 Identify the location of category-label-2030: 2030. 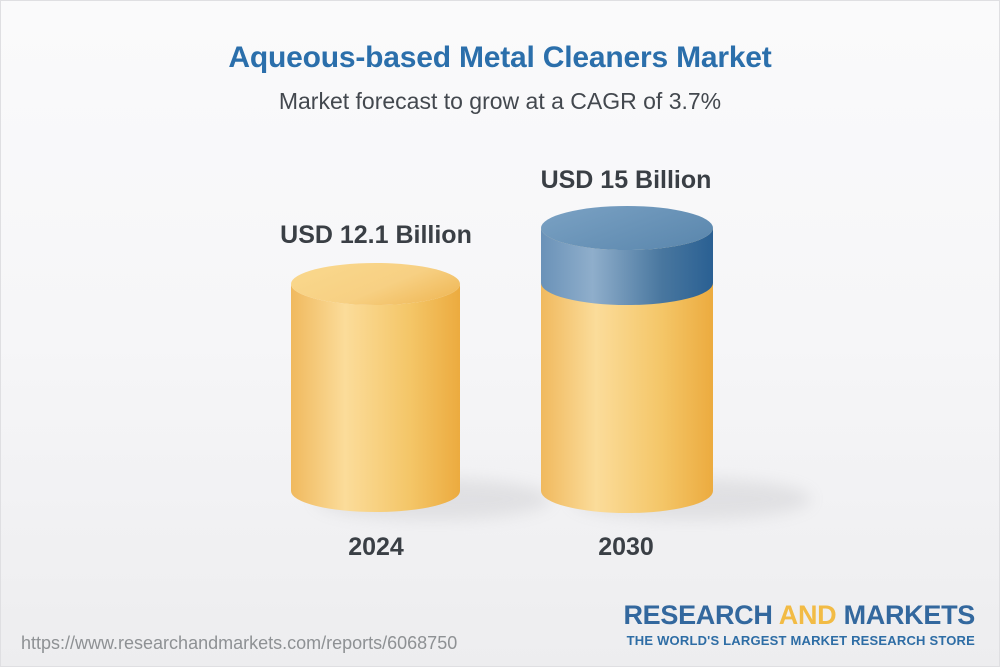
(626, 547).